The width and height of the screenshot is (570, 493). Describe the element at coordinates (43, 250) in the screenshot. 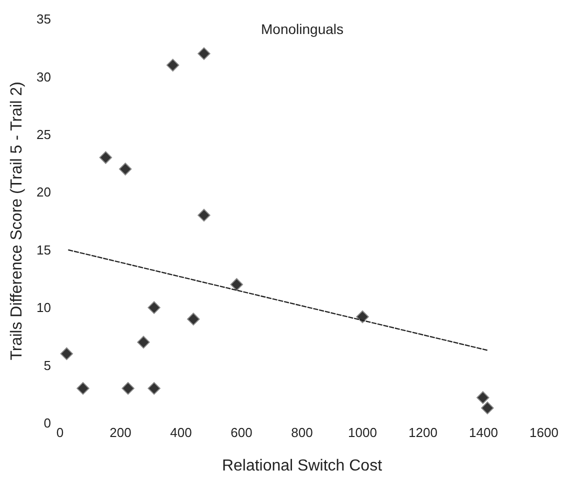

I see `y-tick-label: 15` at that location.